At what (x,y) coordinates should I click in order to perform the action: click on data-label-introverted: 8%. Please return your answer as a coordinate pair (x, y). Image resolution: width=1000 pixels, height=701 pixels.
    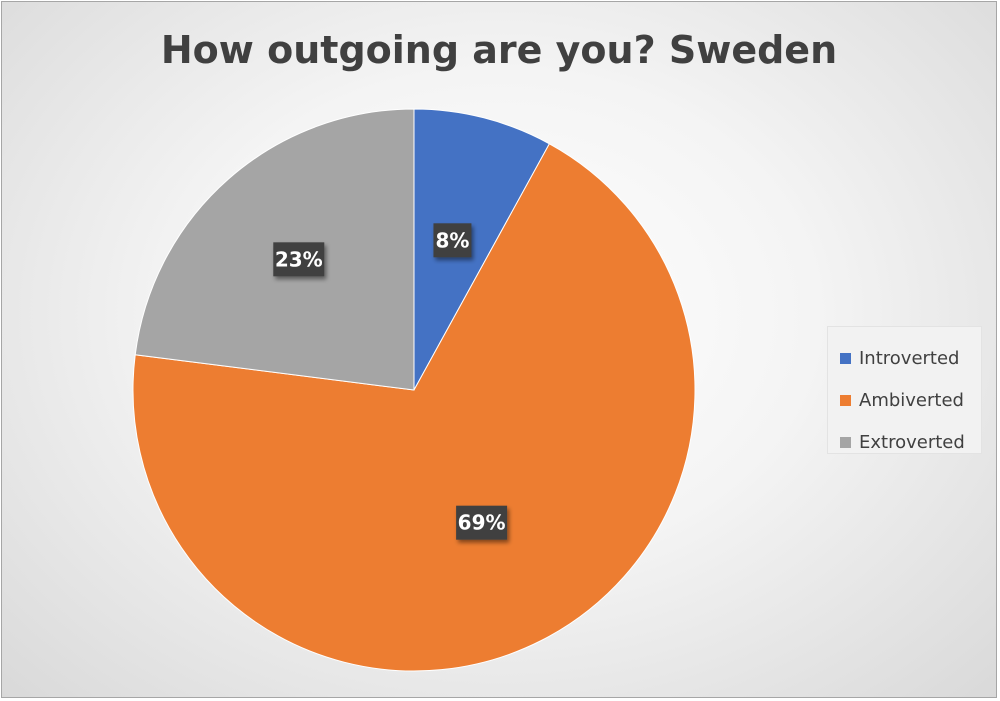
    Looking at the image, I should click on (452, 240).